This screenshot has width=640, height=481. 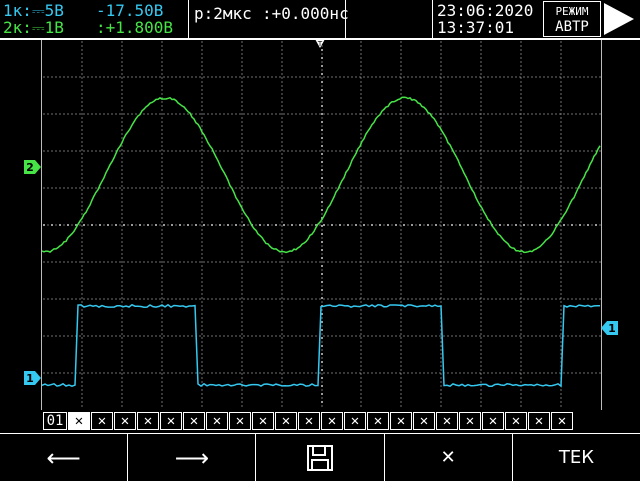 I want to click on ch1-marker-icon: 1, so click(x=33, y=378).